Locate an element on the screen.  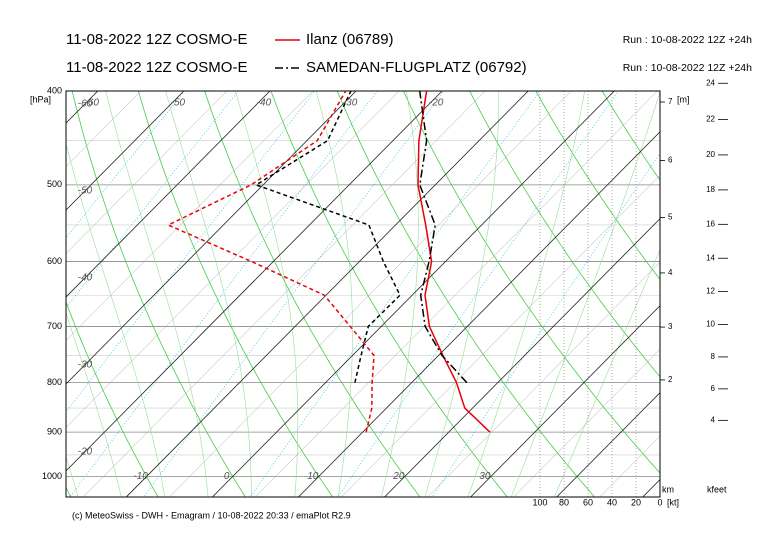
x-tick-label: 10 is located at coordinates (313, 476).